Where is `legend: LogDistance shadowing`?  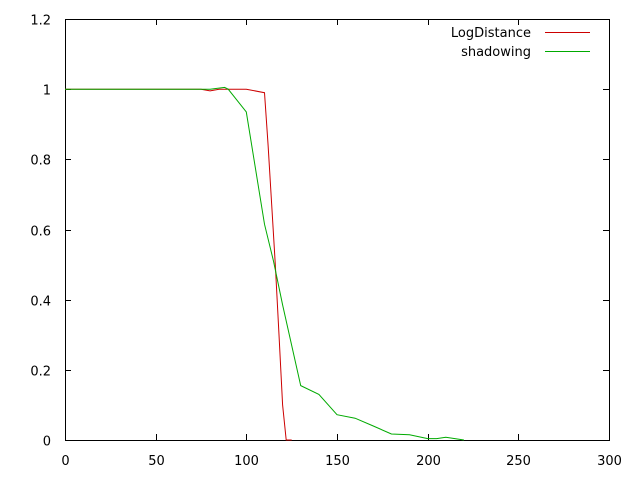 legend: LogDistance shadowing is located at coordinates (520, 43).